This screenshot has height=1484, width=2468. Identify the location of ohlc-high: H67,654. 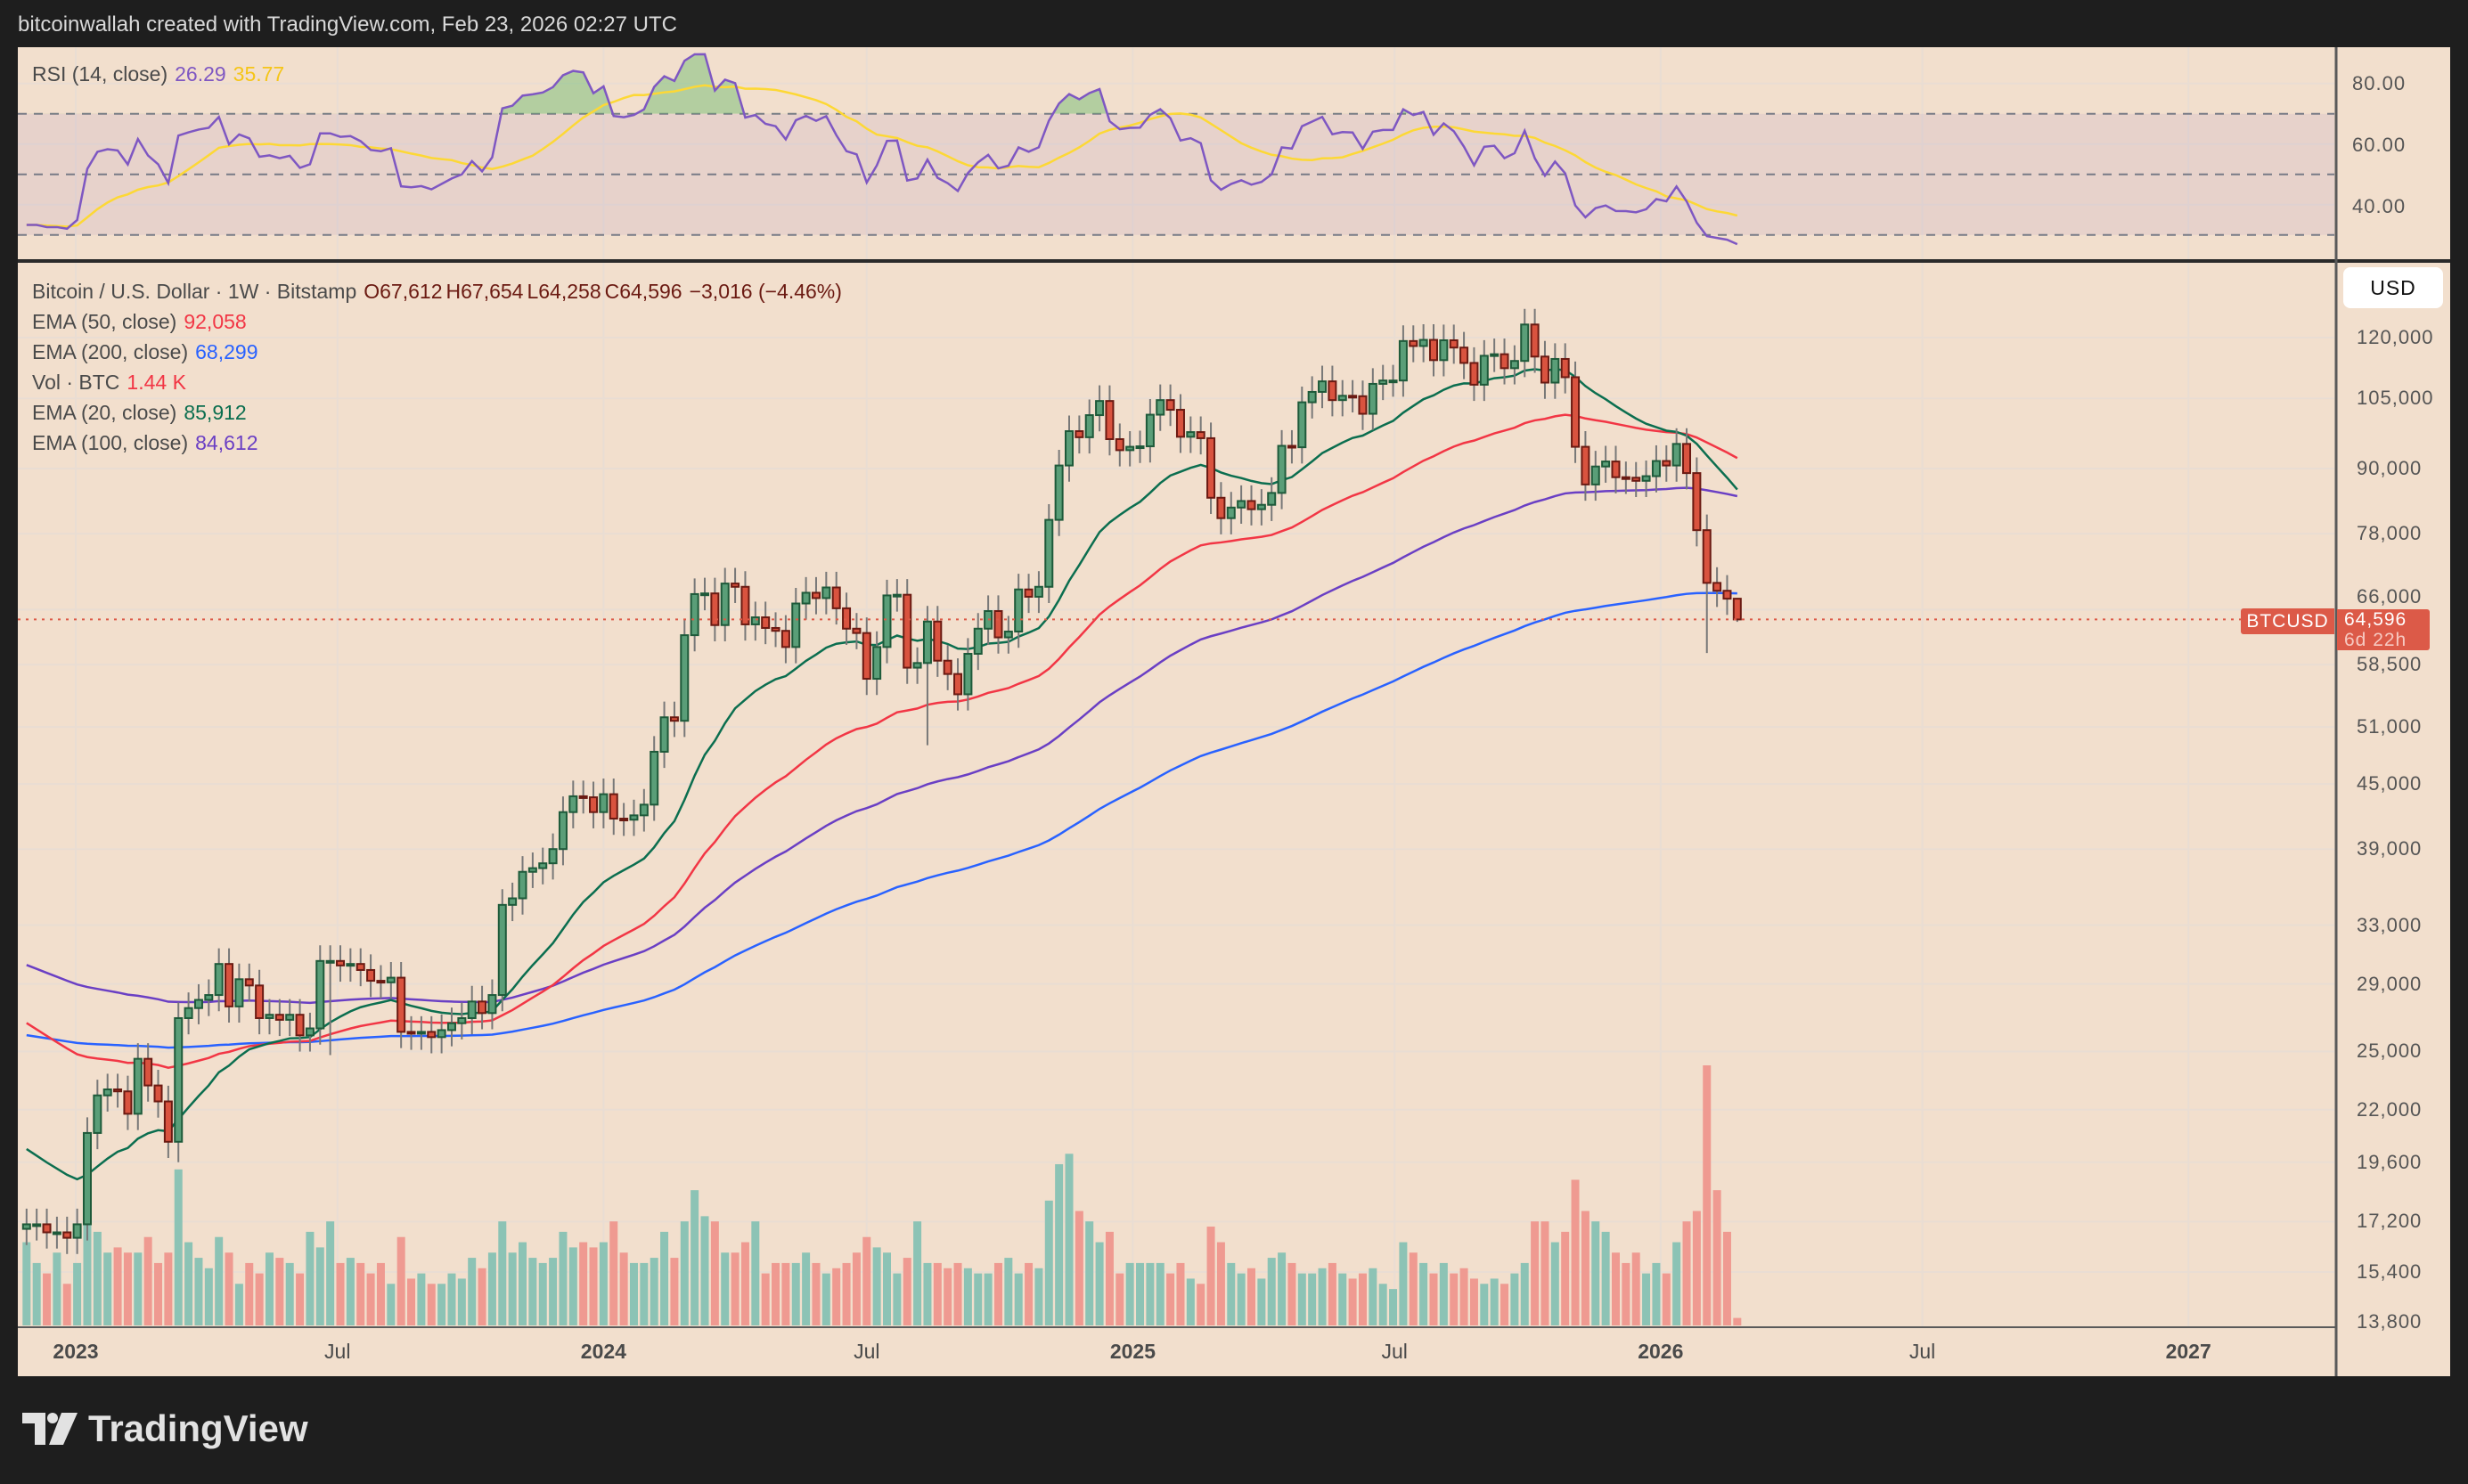
(484, 291).